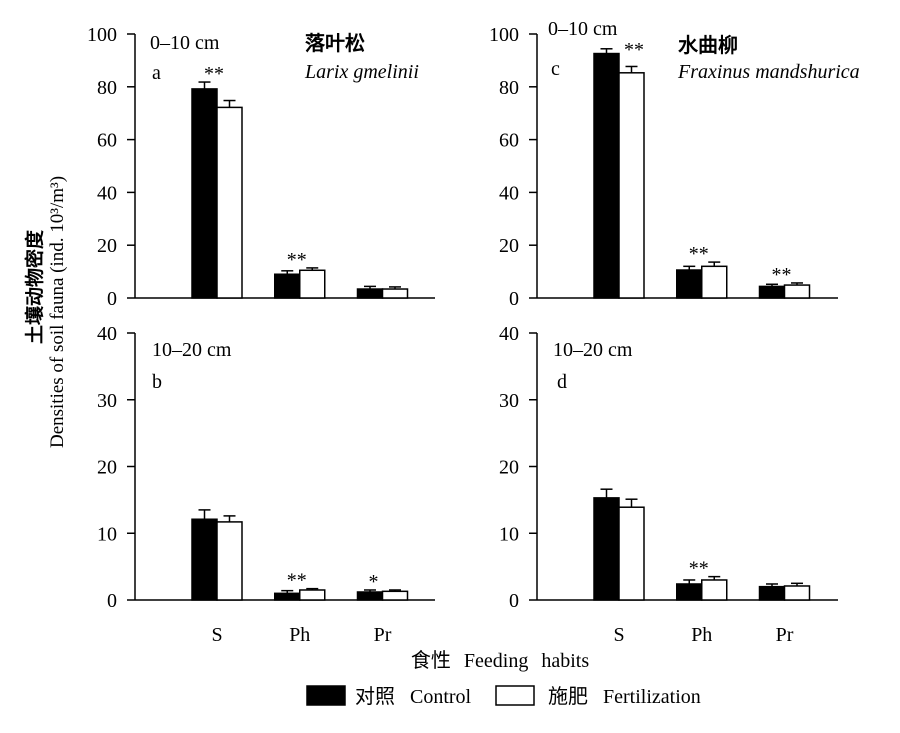 This screenshot has height=733, width=900. I want to click on legend: 对照 Control 施肥 Fertilization, so click(503, 696).